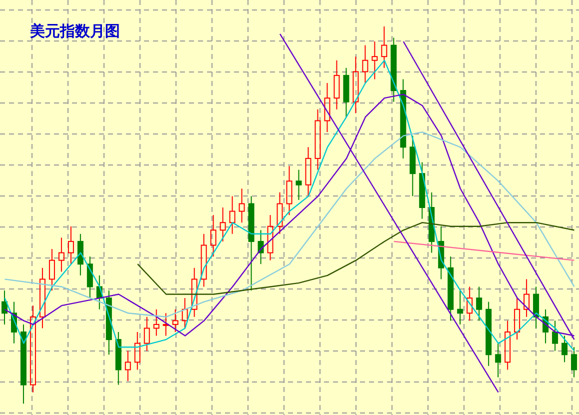  Describe the element at coordinates (75, 31) in the screenshot. I see `chart-title: 美元指数月图` at that location.